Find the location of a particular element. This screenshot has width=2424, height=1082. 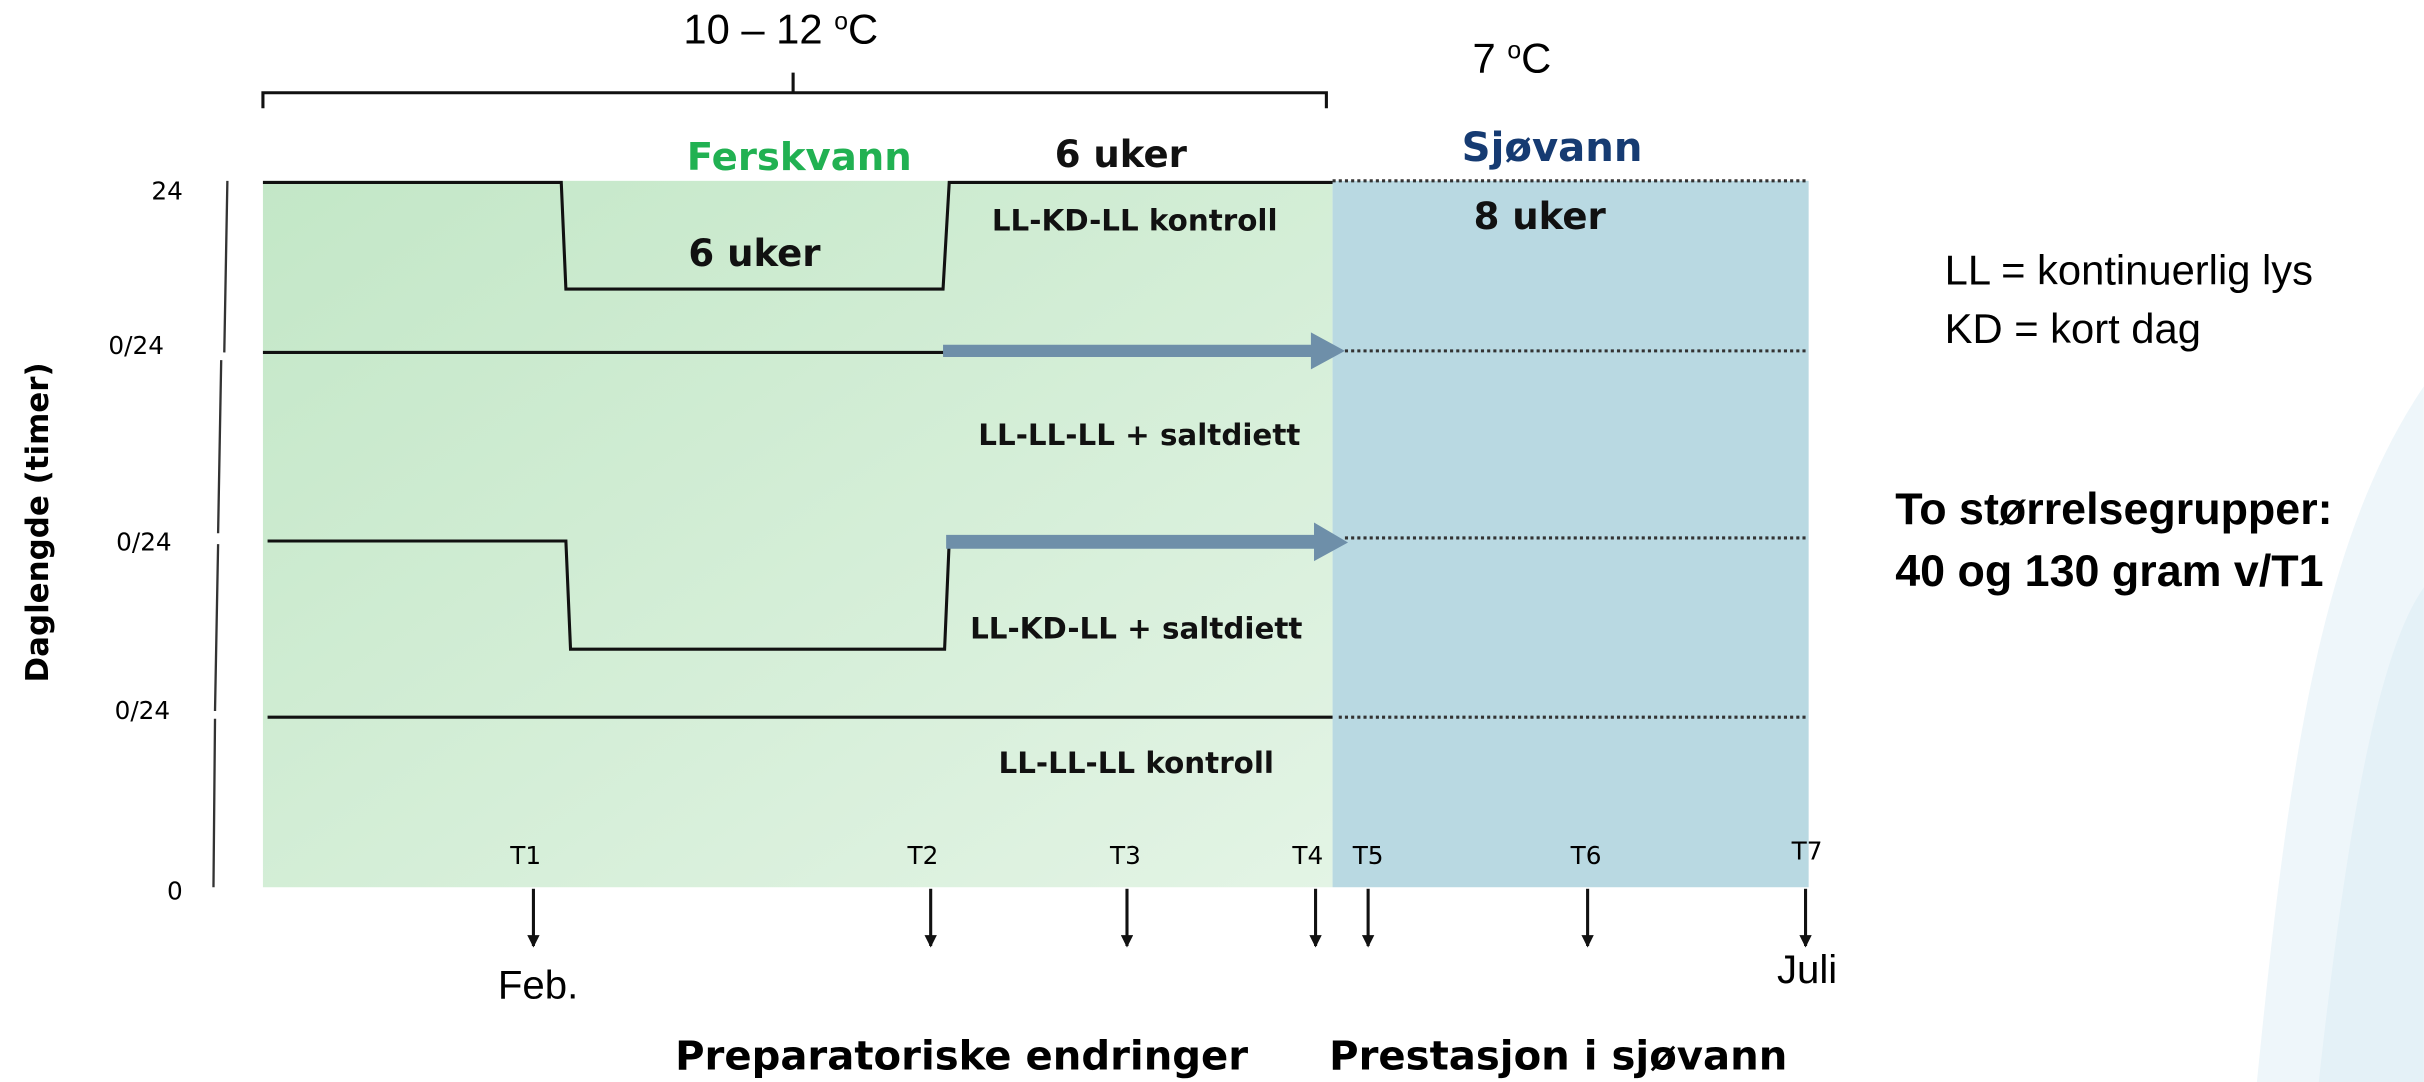

y-axis is located at coordinates (220, 534).